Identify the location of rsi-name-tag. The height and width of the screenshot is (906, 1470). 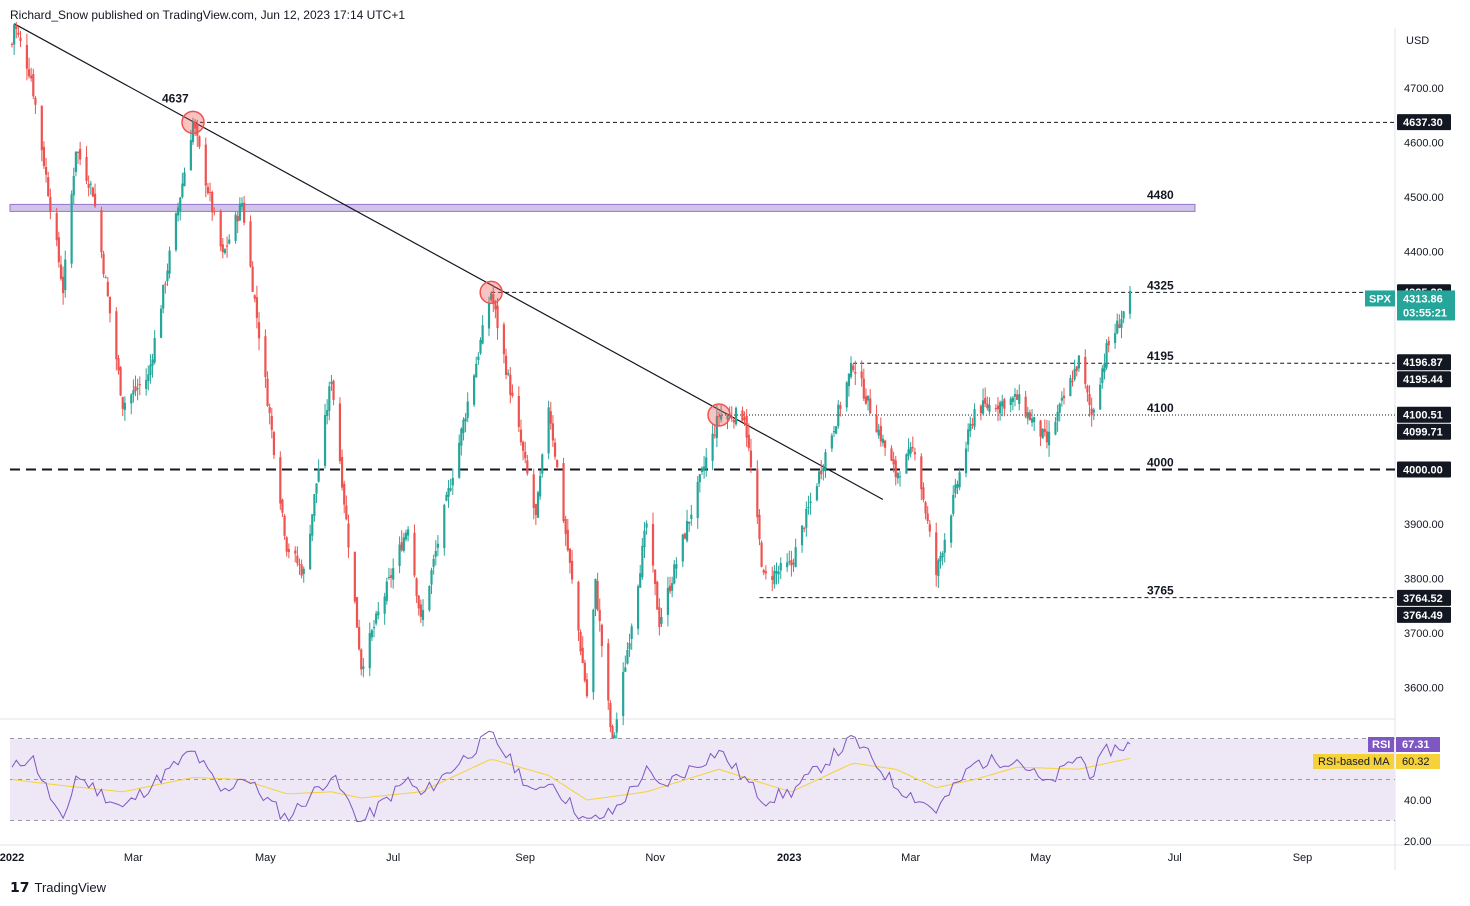
(1381, 744).